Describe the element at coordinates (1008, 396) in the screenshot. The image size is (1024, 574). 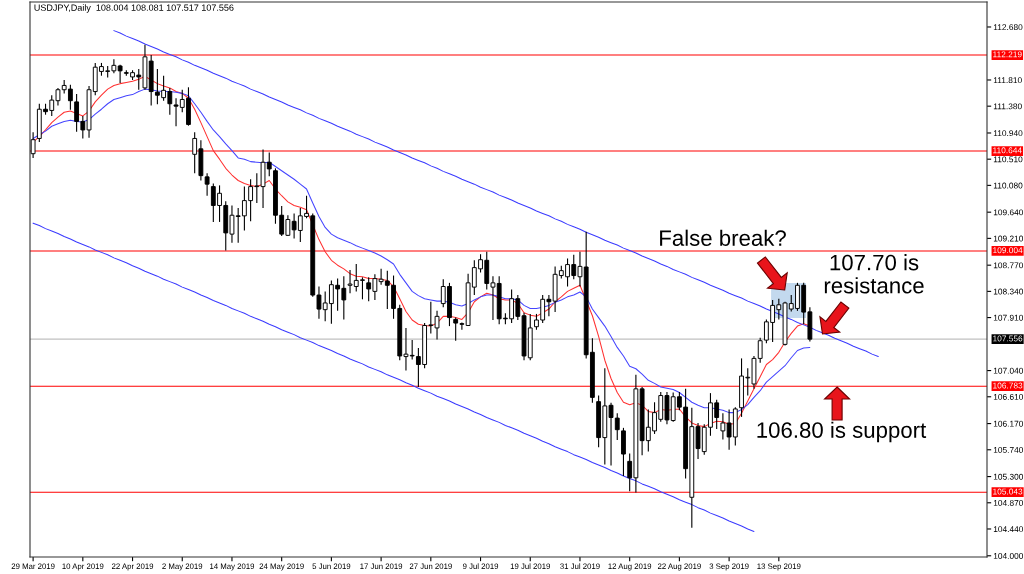
I see `y-tick-label: 106.610` at that location.